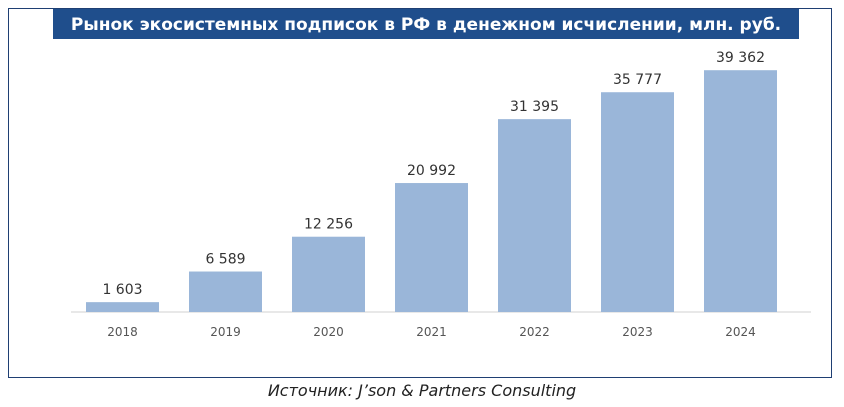 The width and height of the screenshot is (844, 407). Describe the element at coordinates (225, 332) in the screenshot. I see `category-label-2019: 2019` at that location.